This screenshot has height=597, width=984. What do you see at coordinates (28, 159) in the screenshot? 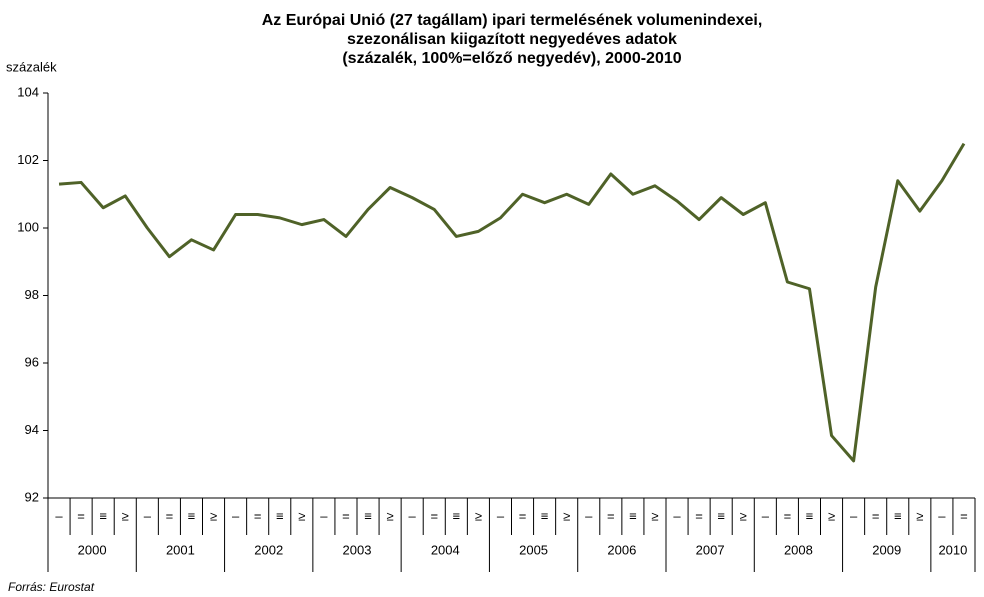
I see `y-tick-label: 102` at bounding box center [28, 159].